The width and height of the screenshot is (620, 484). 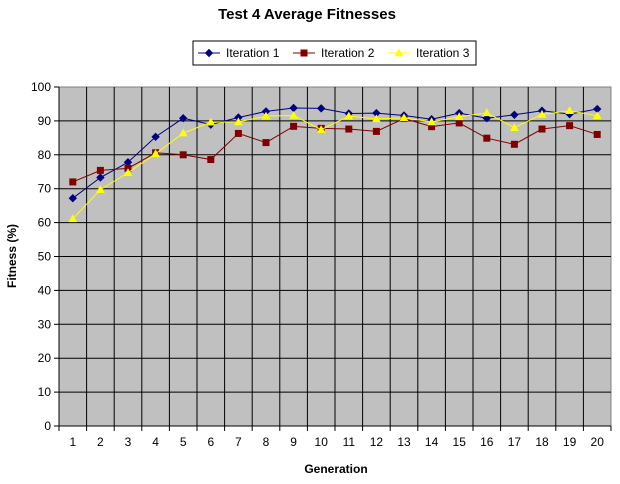 I want to click on legend: Iteration 1 Iteration 2 Iteration 3, so click(x=334, y=53).